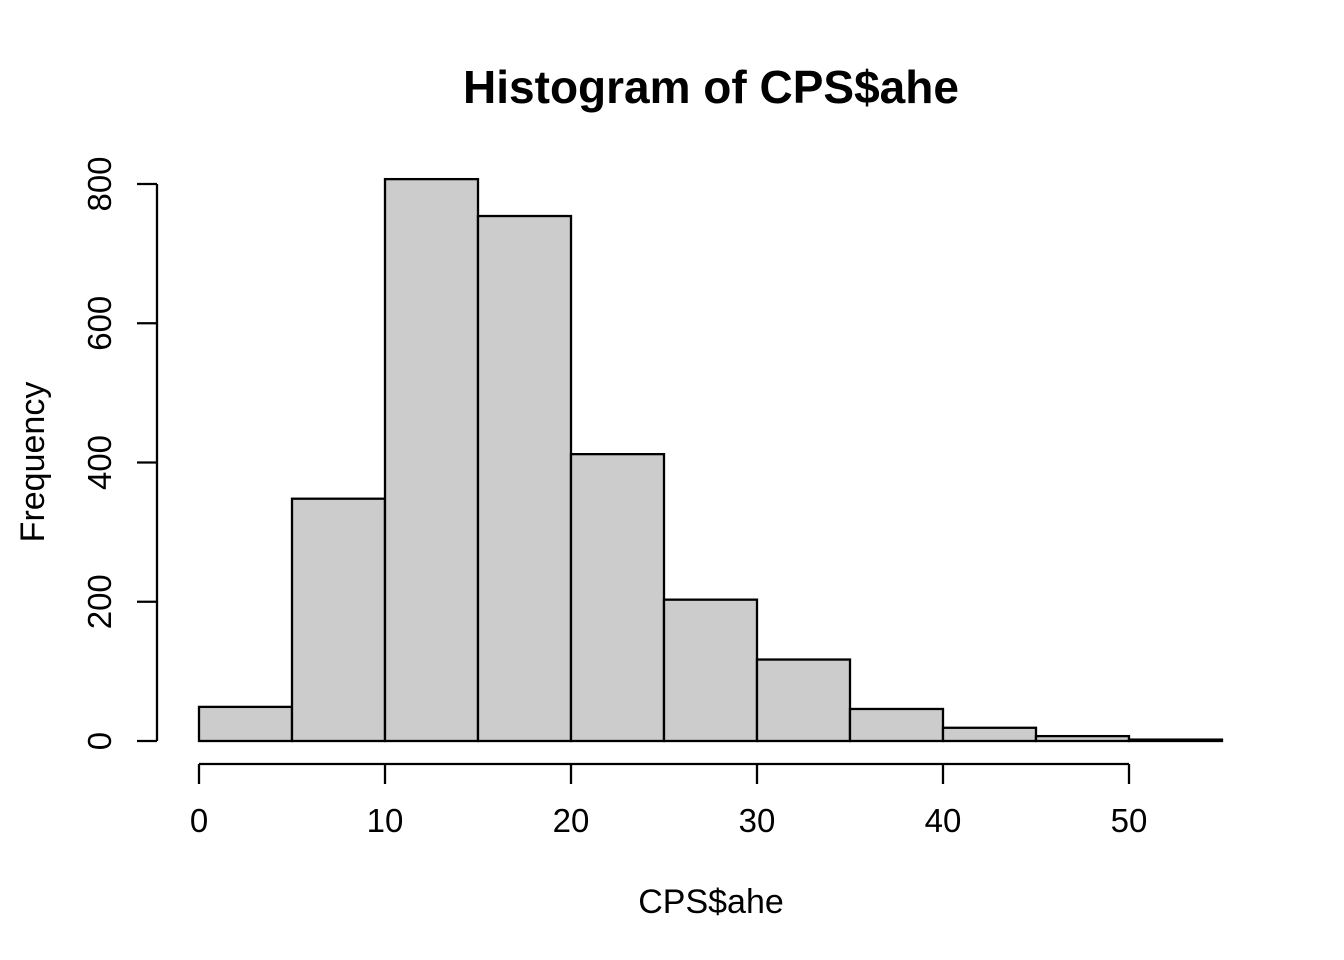 The width and height of the screenshot is (1344, 960). I want to click on x-tick-label-30: 30, so click(757, 820).